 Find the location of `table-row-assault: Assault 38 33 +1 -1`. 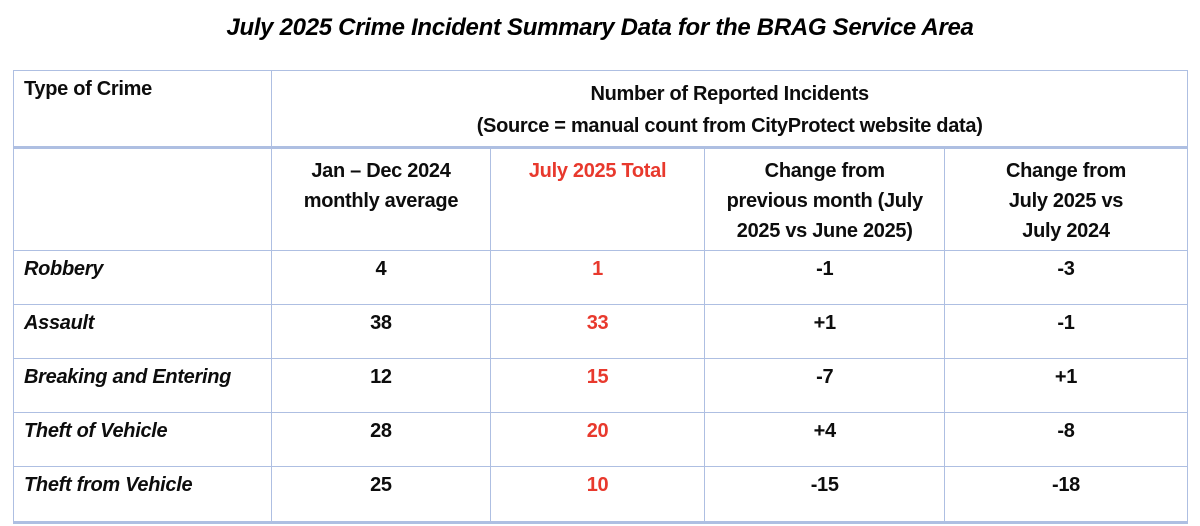

table-row-assault: Assault 38 33 +1 -1 is located at coordinates (600, 331).